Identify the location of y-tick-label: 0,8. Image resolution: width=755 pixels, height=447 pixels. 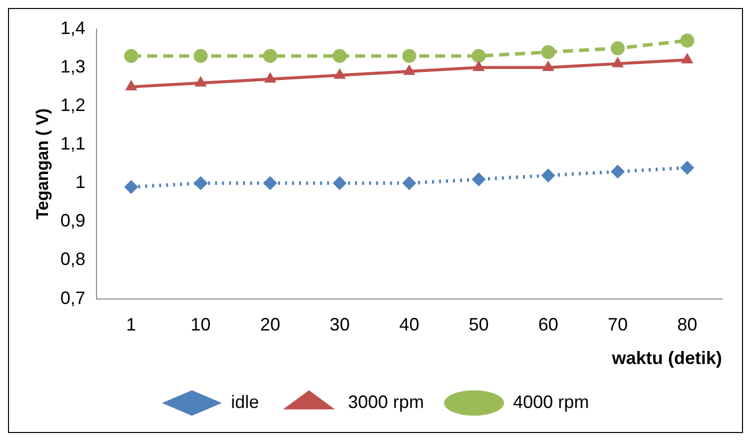
(73, 259).